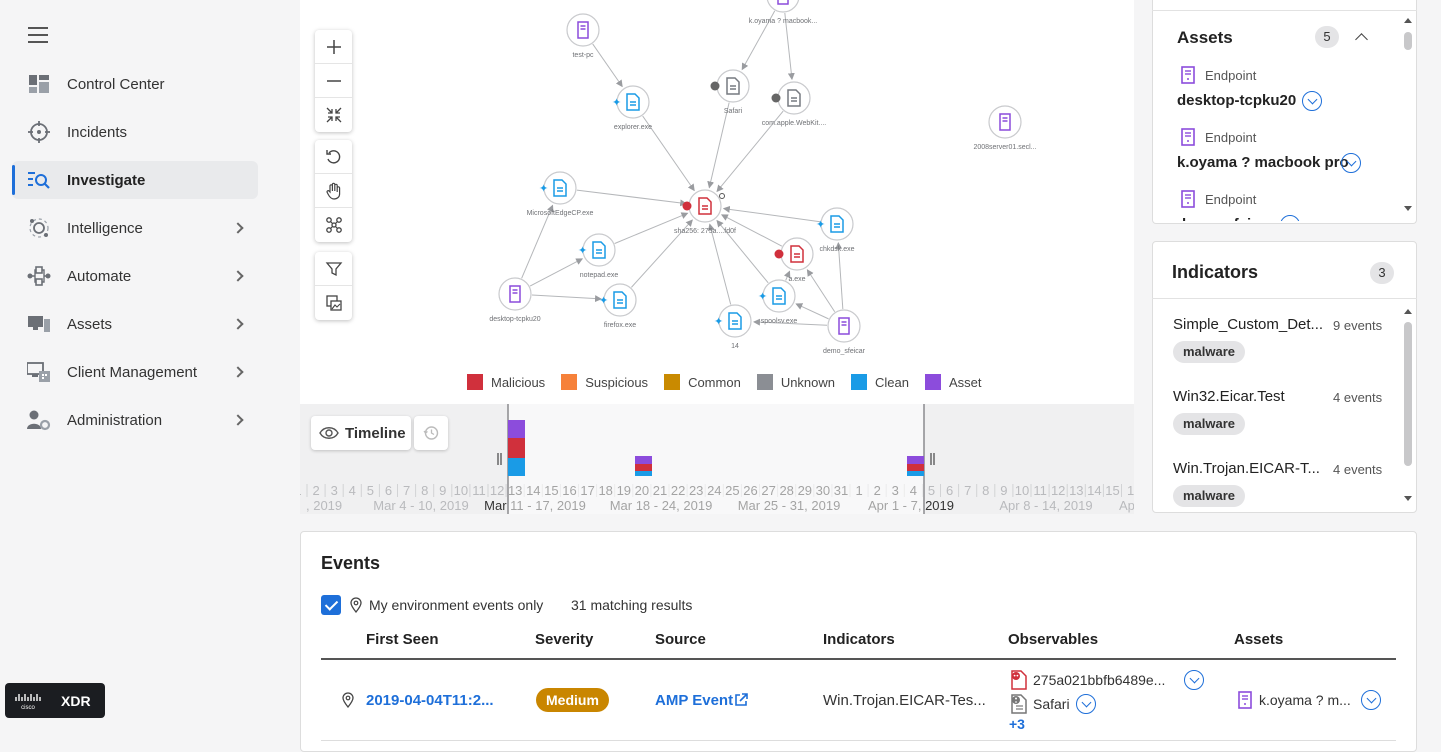 The image size is (1441, 752). I want to click on asset-item: Endpoint desktop-tcpku20, so click(1277, 85).